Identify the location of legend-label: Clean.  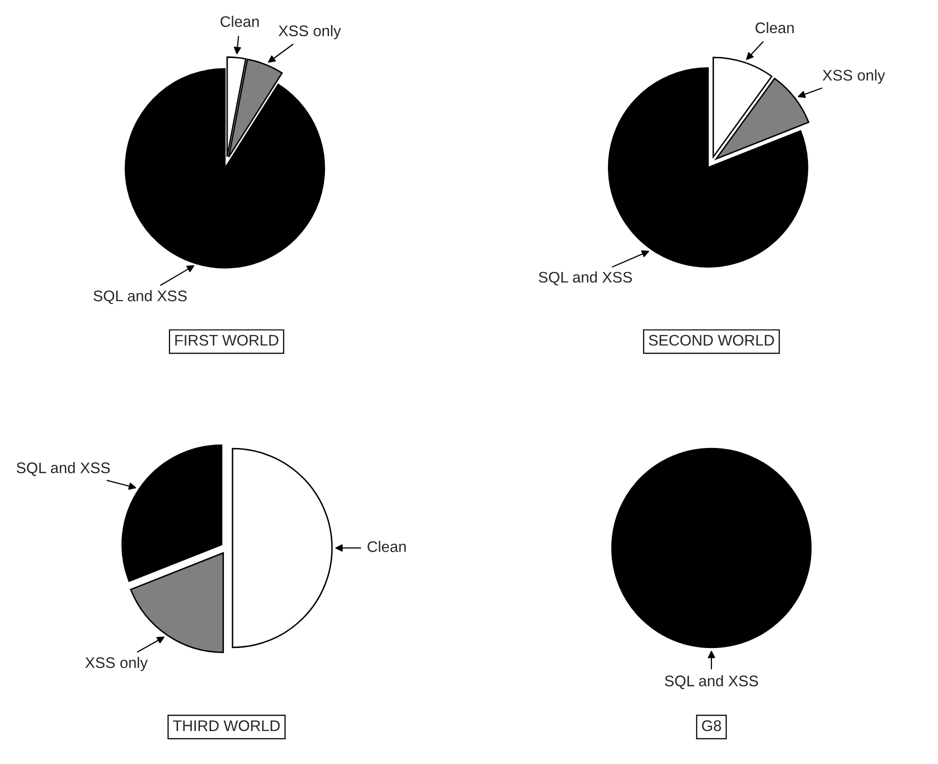
(387, 546).